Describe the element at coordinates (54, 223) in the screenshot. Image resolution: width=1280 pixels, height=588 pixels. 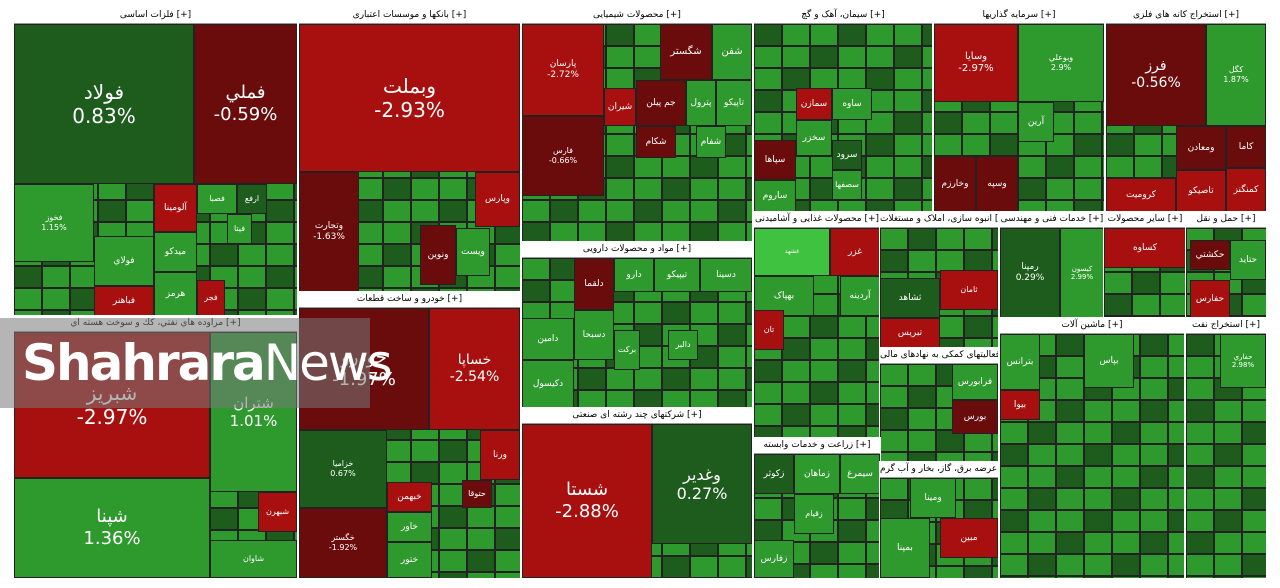
I see `tile: فخوز 1.15%` at that location.